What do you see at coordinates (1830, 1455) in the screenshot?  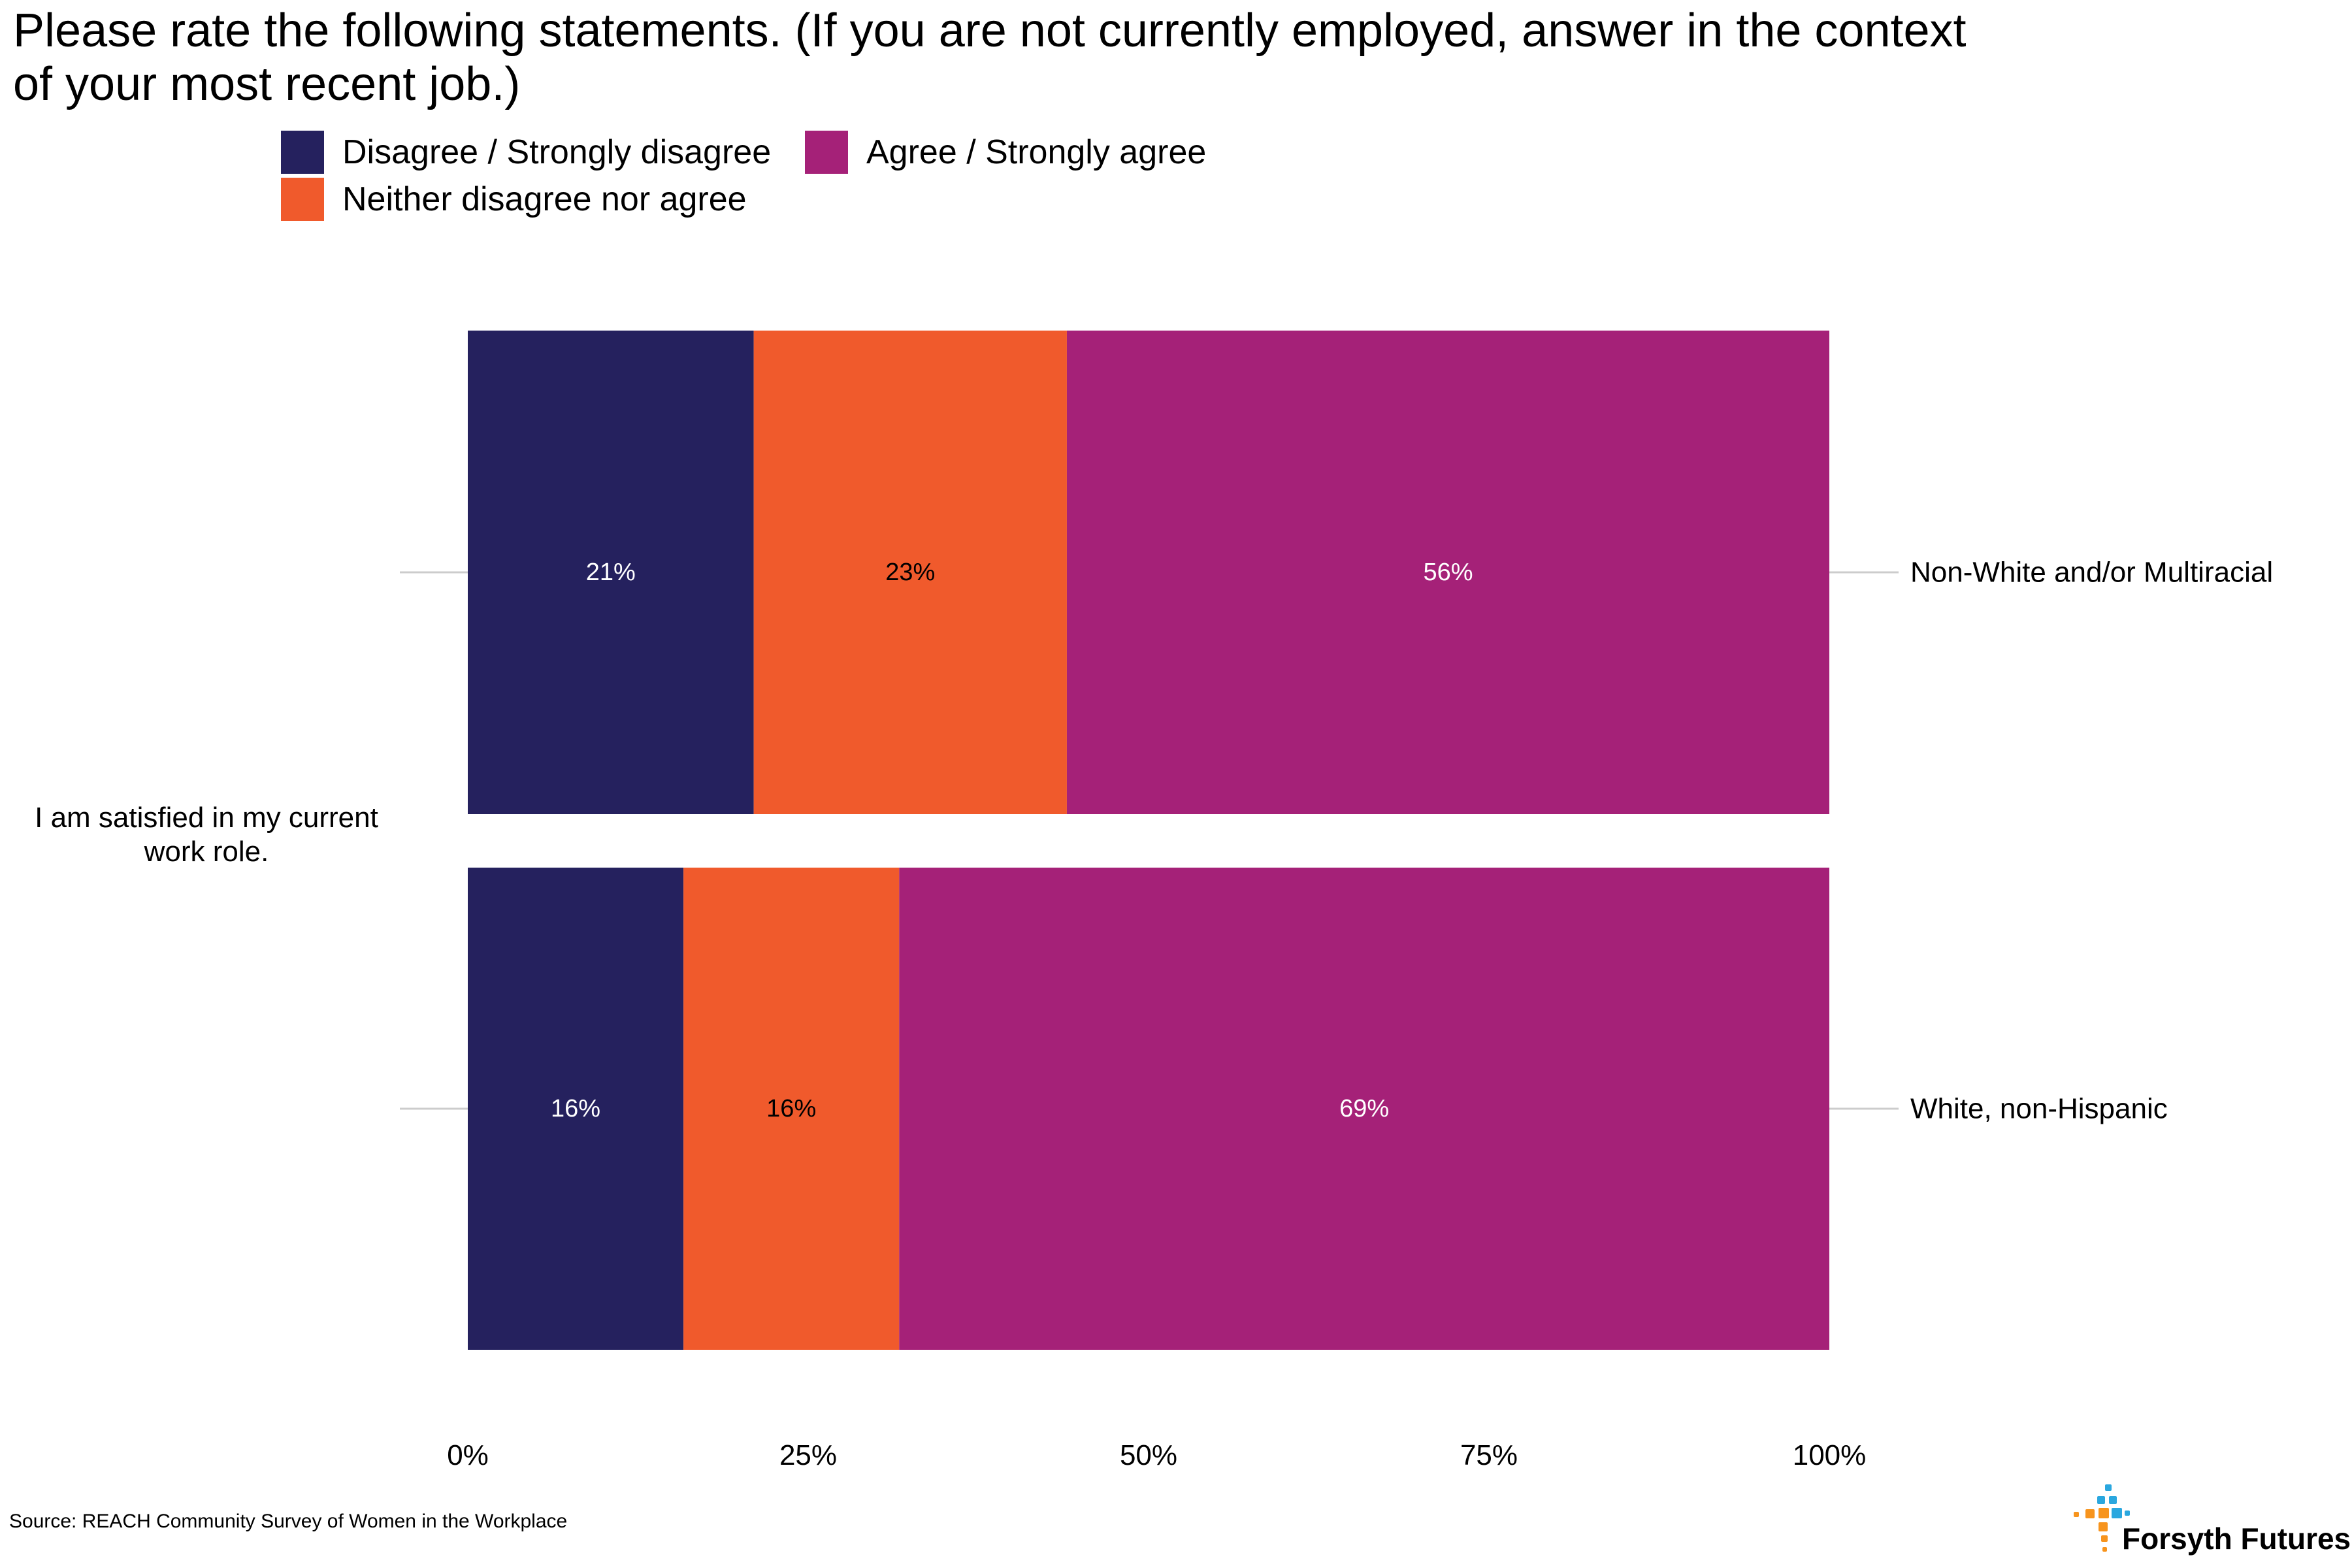 I see `x-tick-label: 100%` at bounding box center [1830, 1455].